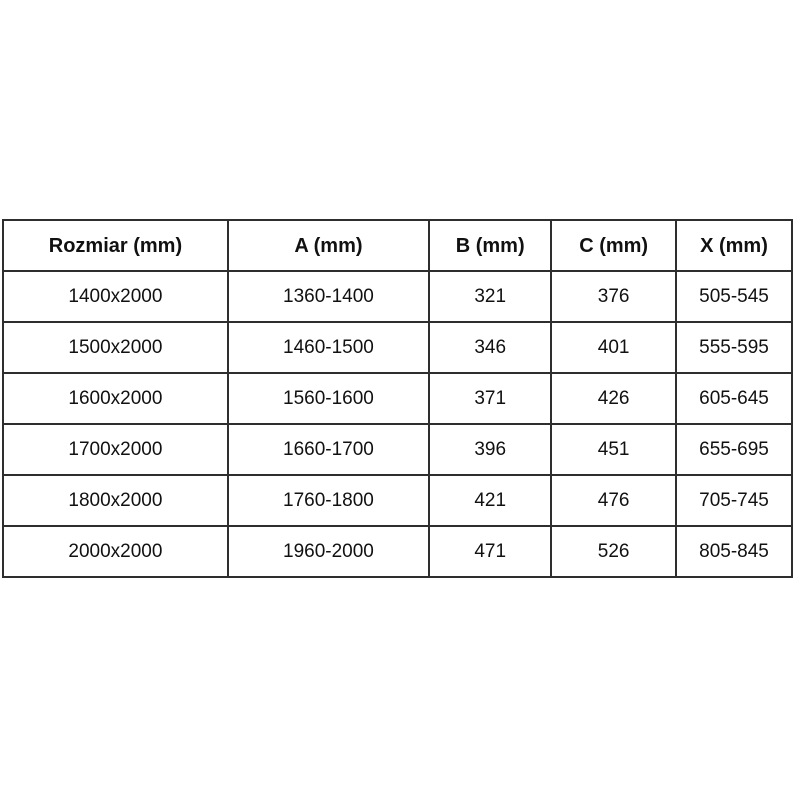 The width and height of the screenshot is (800, 800). Describe the element at coordinates (734, 449) in the screenshot. I see `table-cell: 655-695` at that location.